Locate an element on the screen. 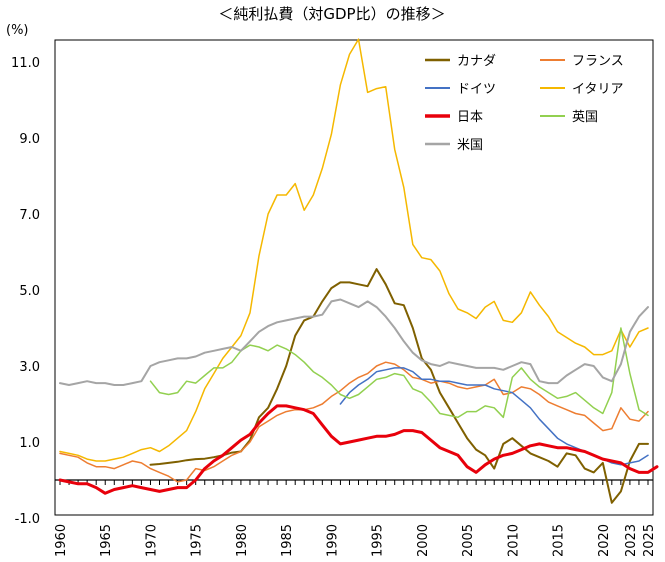 This screenshot has height=562, width=665. legend-label: フランス is located at coordinates (598, 61).